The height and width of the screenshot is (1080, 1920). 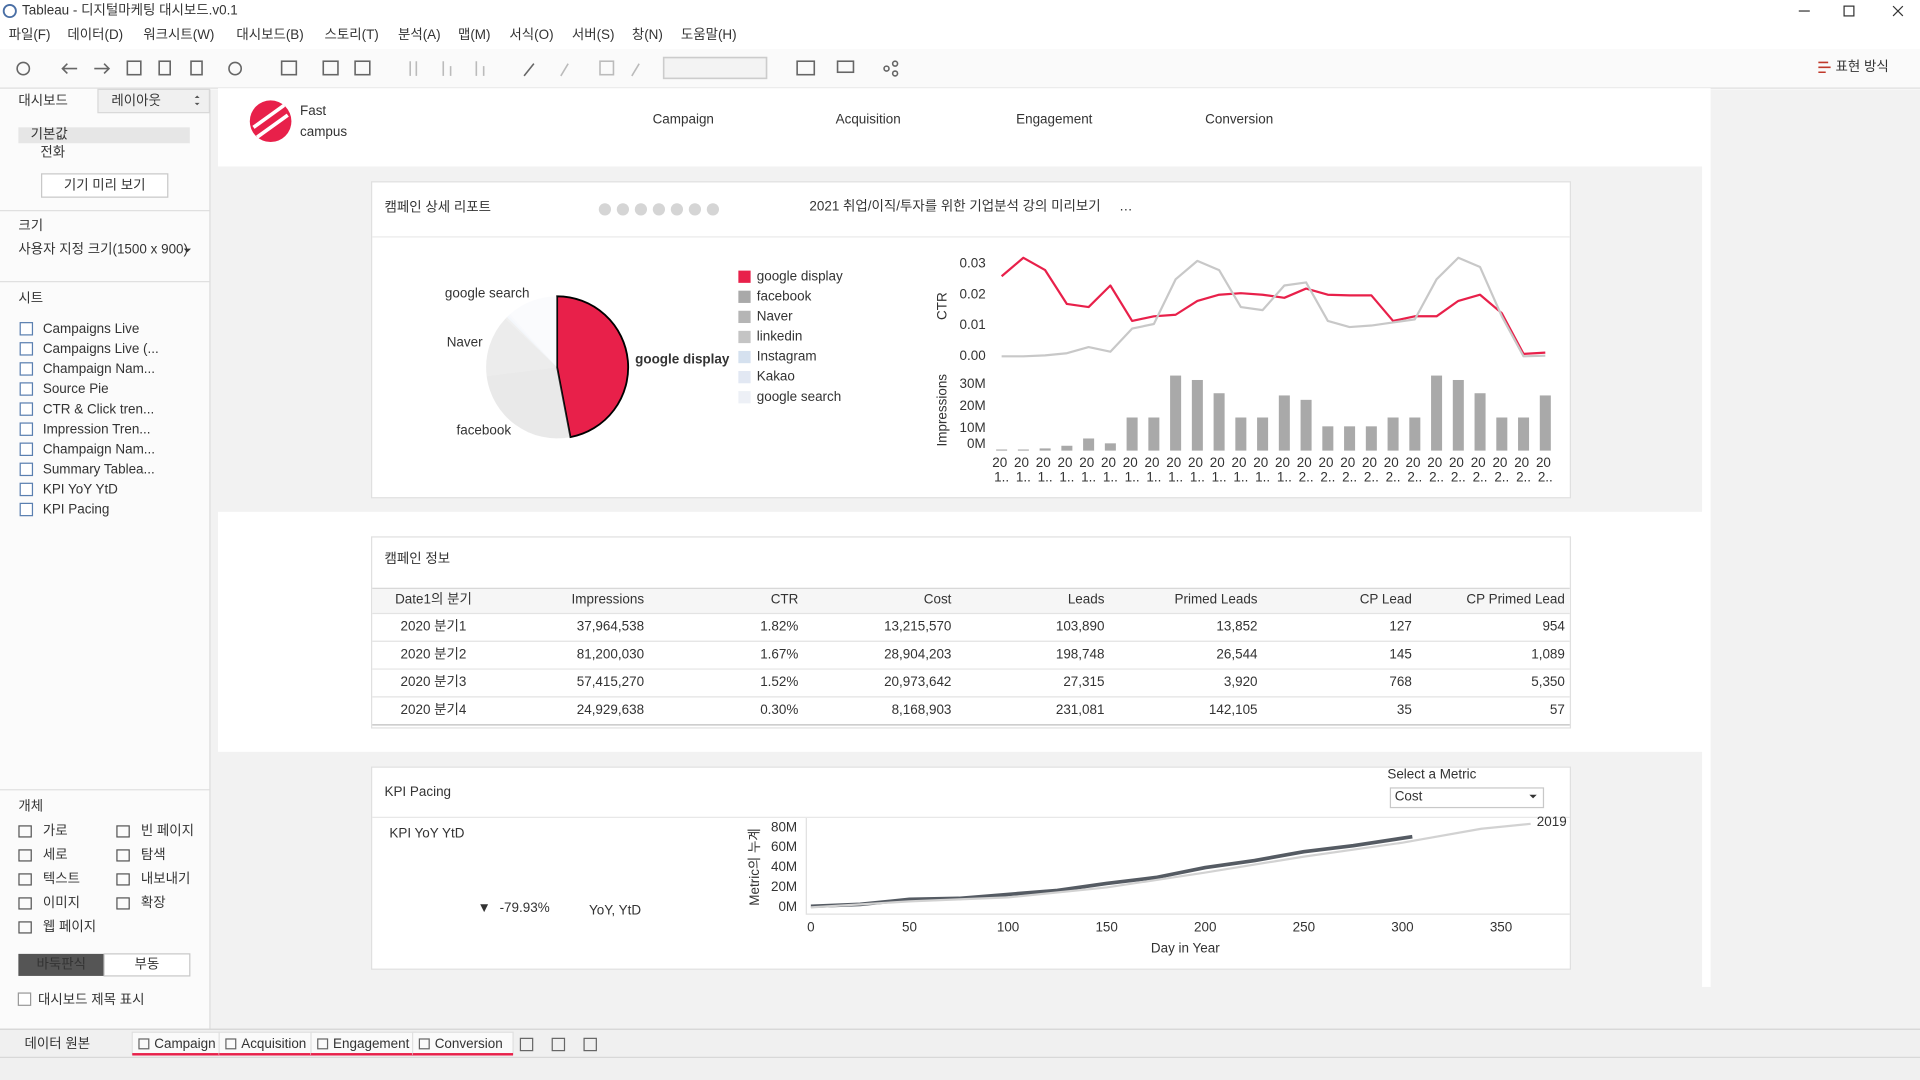 I want to click on menu-item: 파일(F), so click(x=30, y=34).